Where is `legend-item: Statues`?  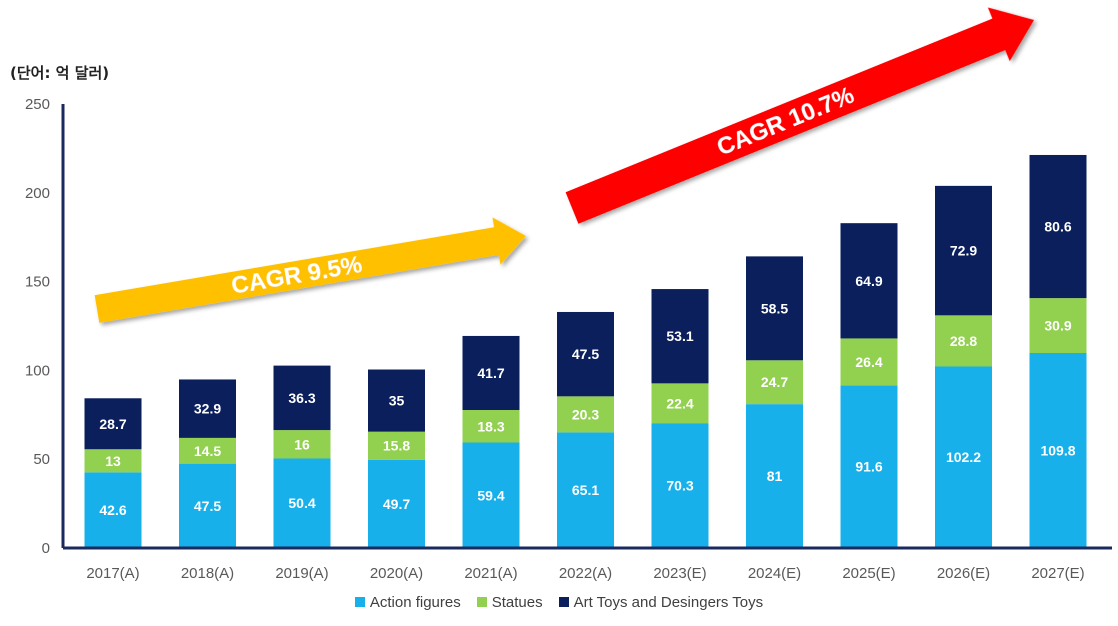
legend-item: Statues is located at coordinates (509, 602).